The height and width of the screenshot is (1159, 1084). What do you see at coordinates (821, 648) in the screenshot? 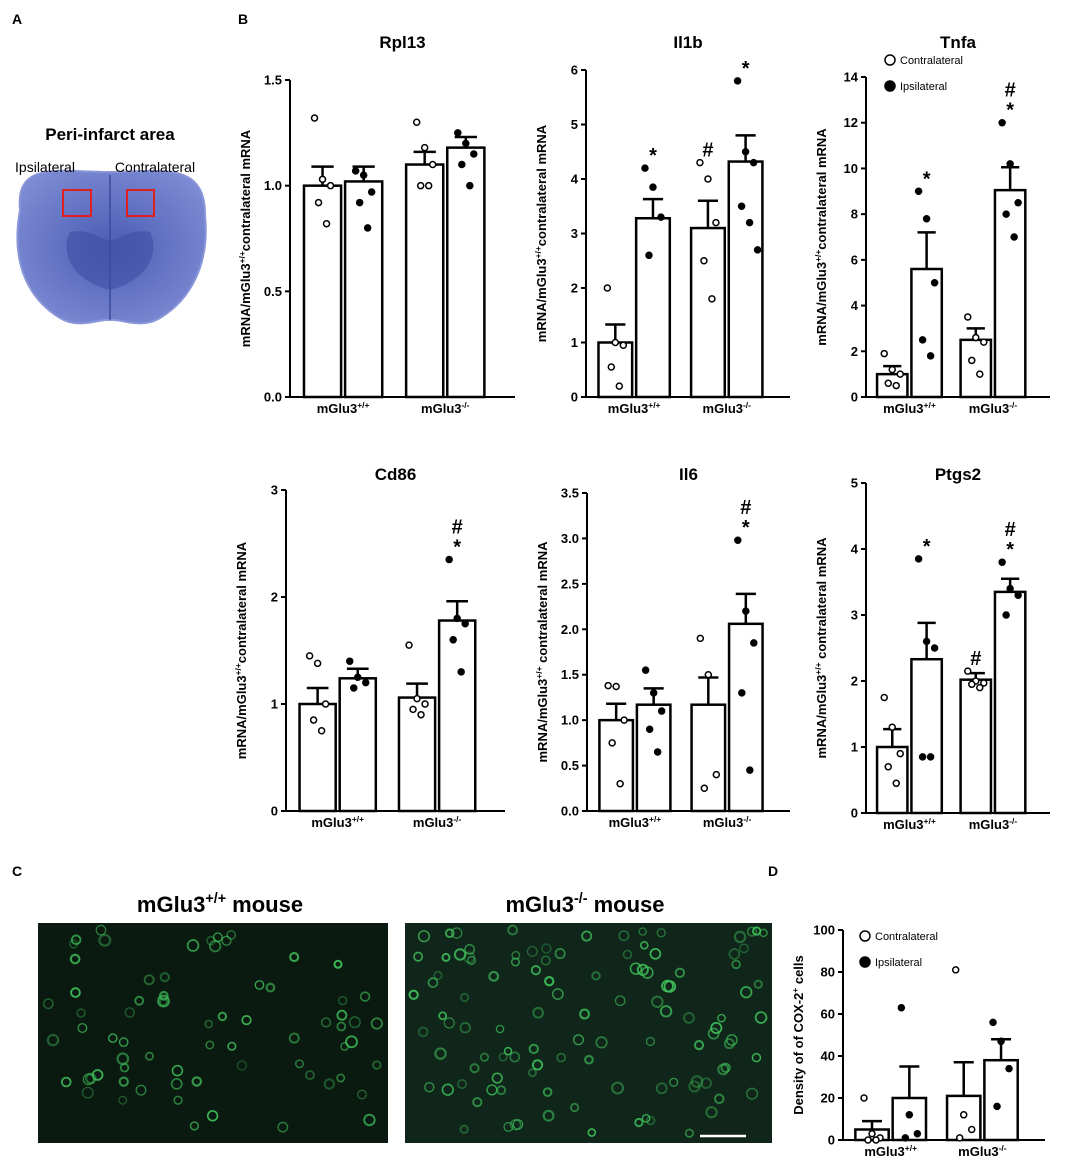
I see `y-axis-label: mRNA/mGlu3+/+ contralateral mRNA` at bounding box center [821, 648].